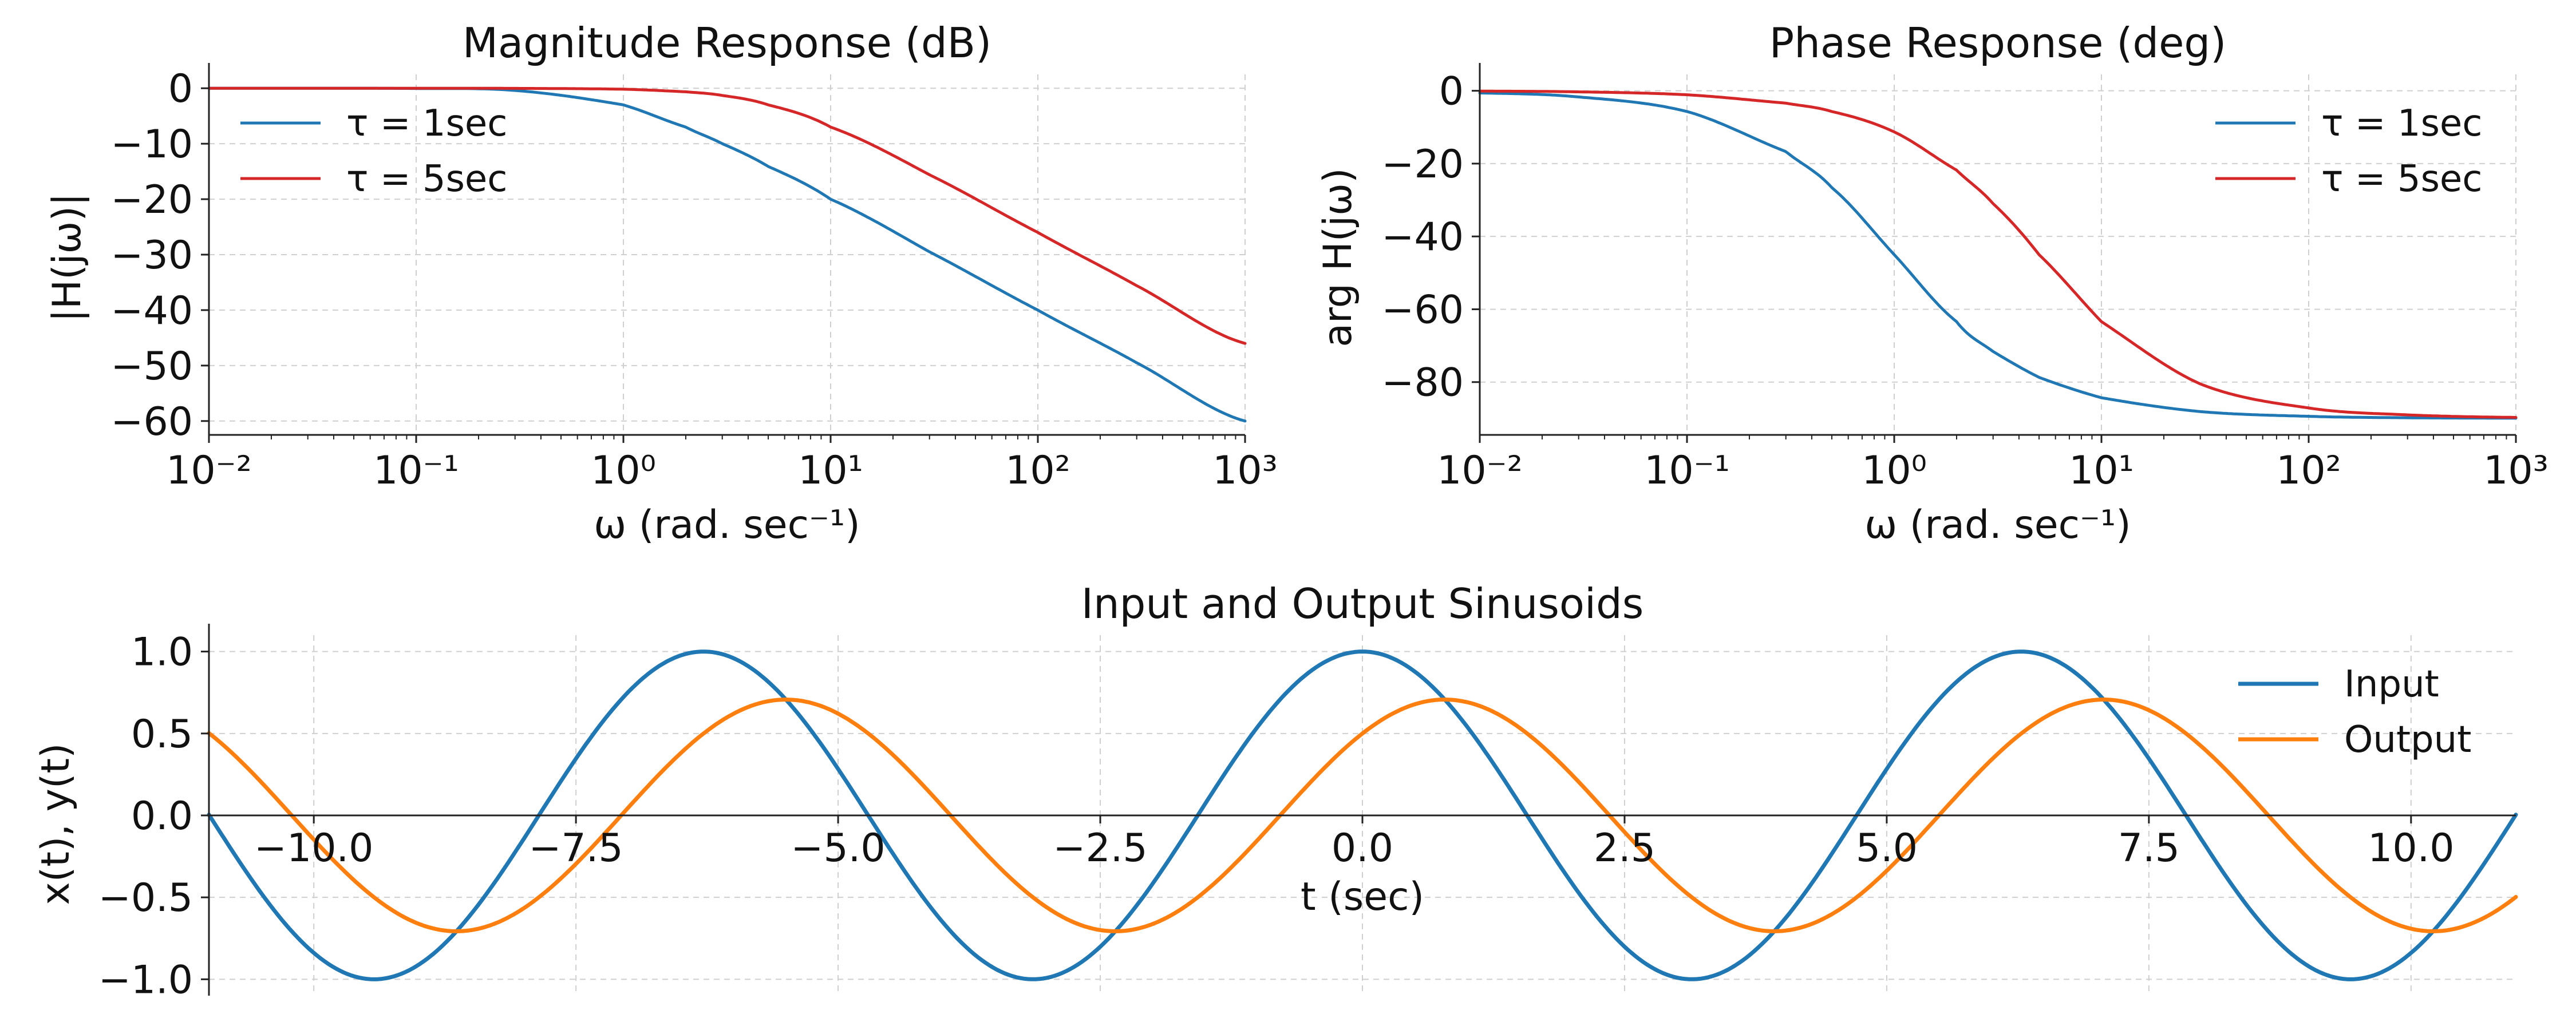 This screenshot has width=2576, height=1030. I want to click on x-tick-label: −5.0, so click(838, 848).